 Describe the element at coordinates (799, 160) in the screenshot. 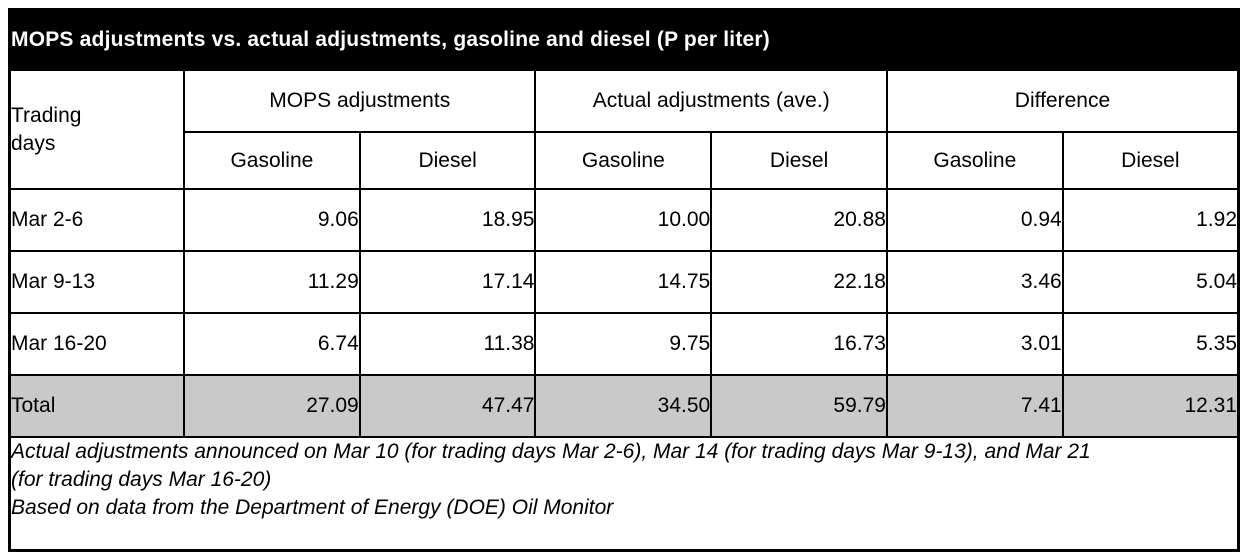

I see `subheader-actual-diesel: Diesel` at that location.